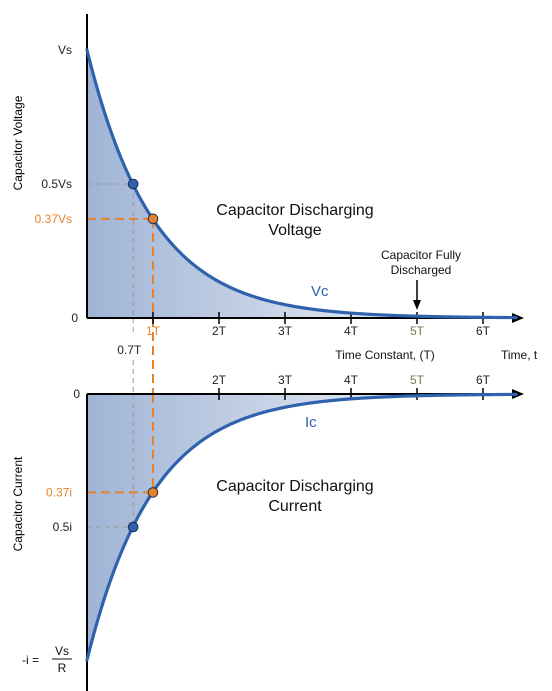  I want to click on voltage-markers, so click(143, 201).